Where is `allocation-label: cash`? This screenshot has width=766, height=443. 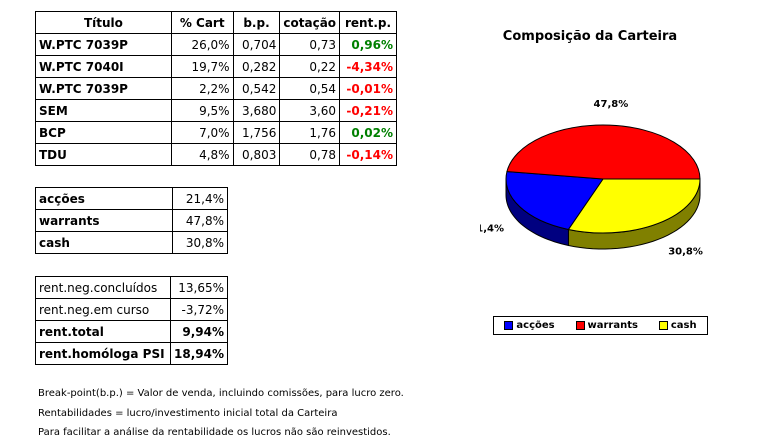
allocation-label: cash is located at coordinates (104, 242).